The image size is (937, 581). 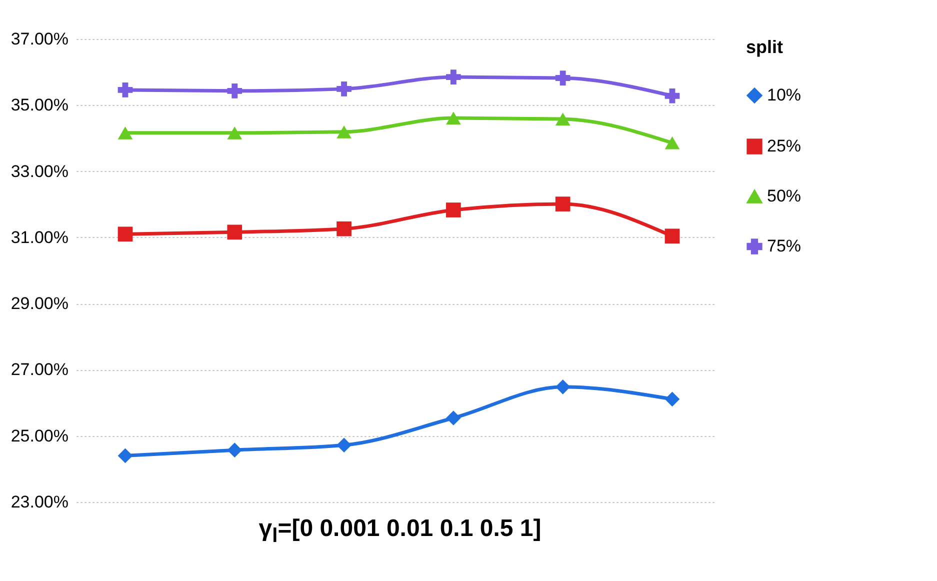 What do you see at coordinates (39, 171) in the screenshot?
I see `y-tick-label: 33.00%` at bounding box center [39, 171].